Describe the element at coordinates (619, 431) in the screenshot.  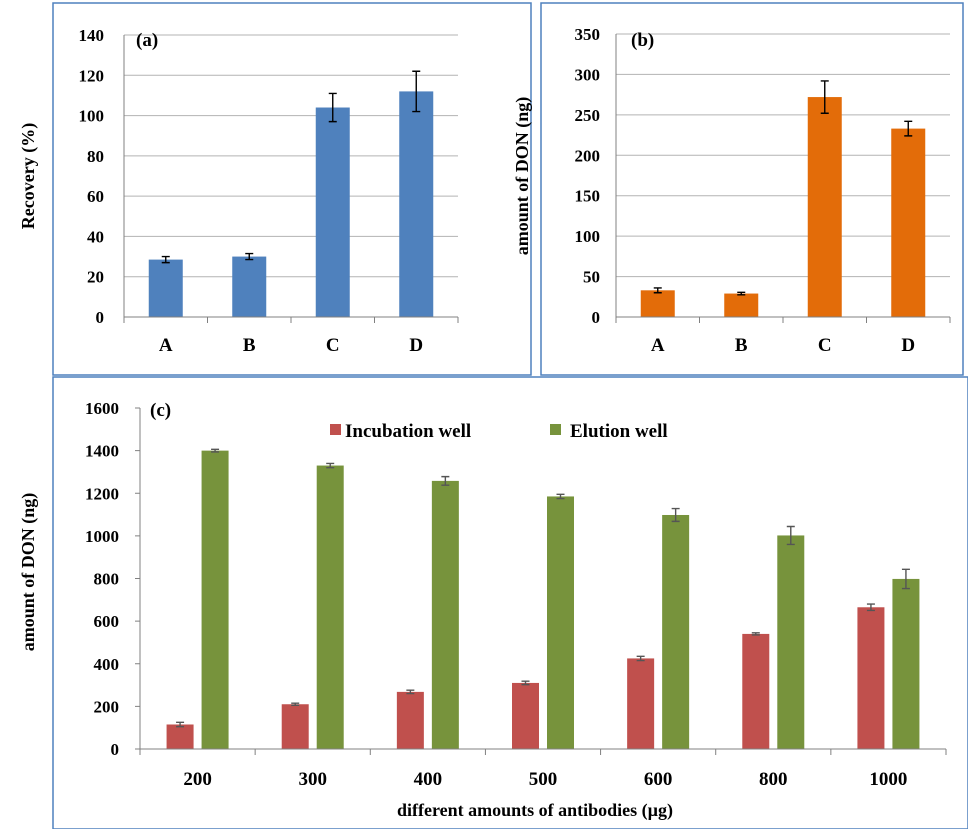
I see `legend-label-elution: Elution well` at that location.